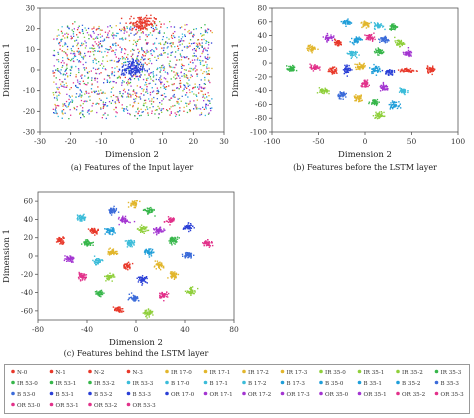 This screenshot has height=418, width=474. What do you see at coordinates (262, 21) in the screenshot?
I see `y-tick-label: 60` at bounding box center [262, 21].